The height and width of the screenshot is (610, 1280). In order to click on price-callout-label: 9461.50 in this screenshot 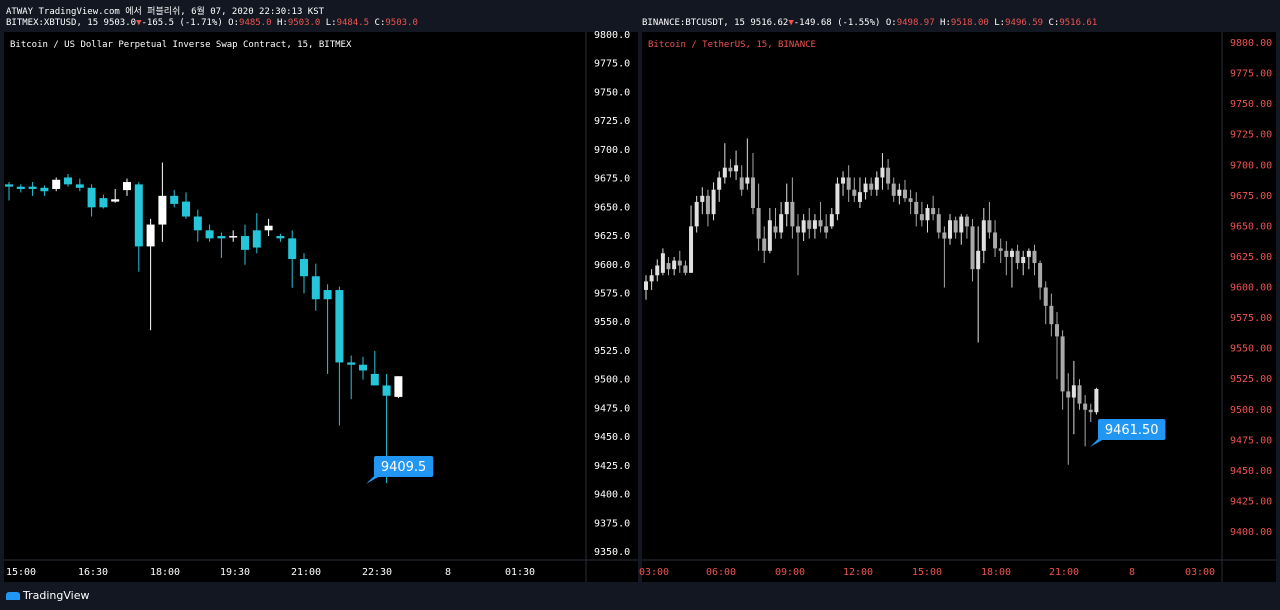, I will do `click(1132, 430)`.